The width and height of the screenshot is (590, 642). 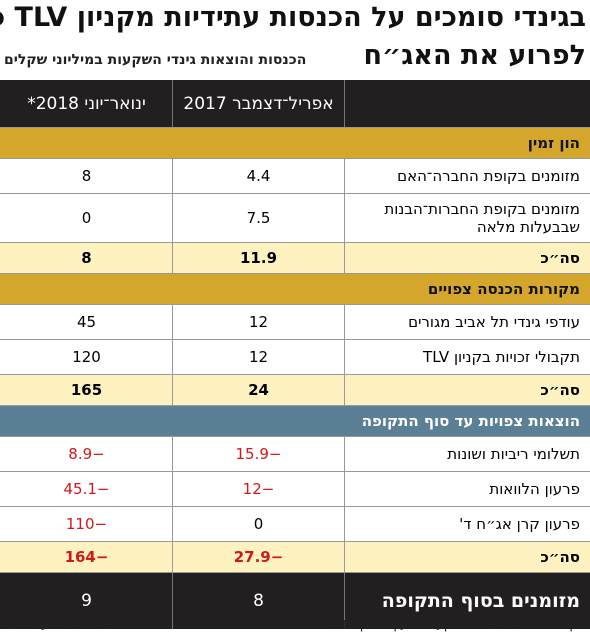 I want to click on data-row: פרעון קרן אג״ח ד' 0 −110, so click(x=295, y=524).